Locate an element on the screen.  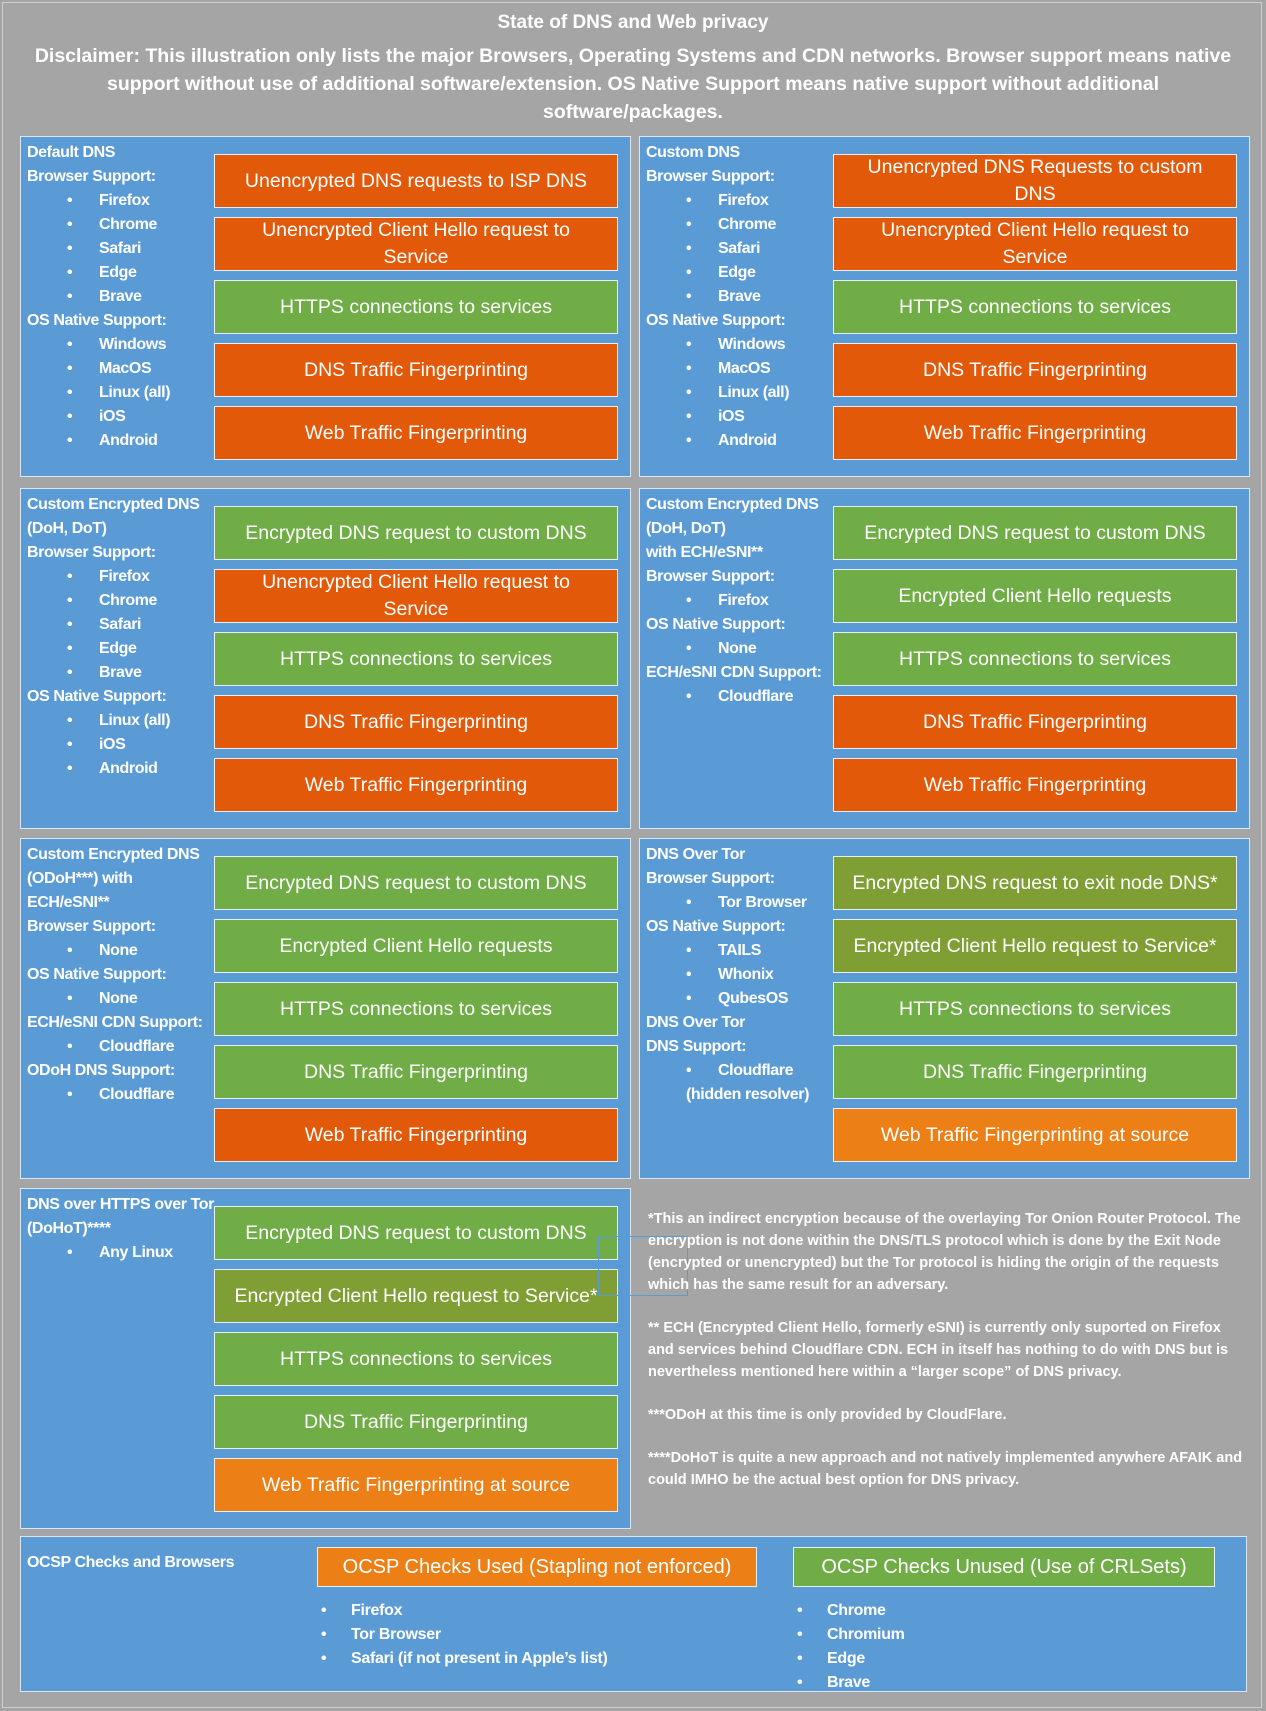
page-title: State of DNS and Web privacy is located at coordinates (633, 22).